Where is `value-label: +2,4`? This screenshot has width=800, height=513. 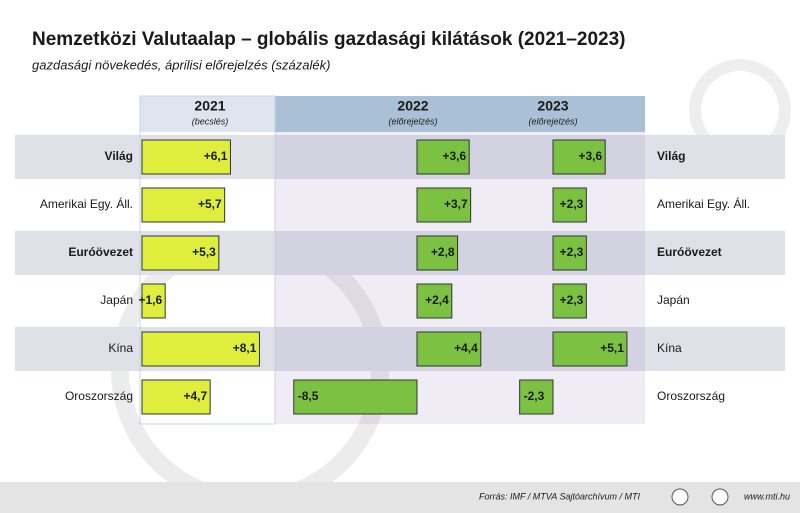
value-label: +2,4 is located at coordinates (437, 300).